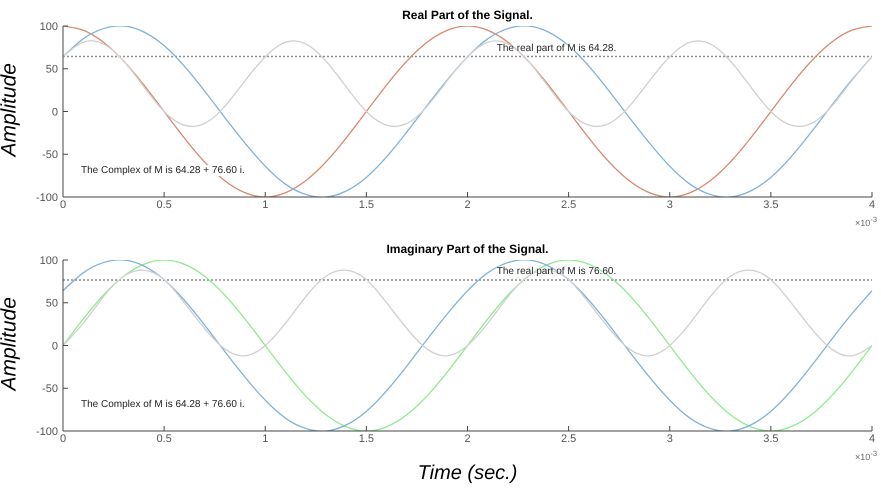 The image size is (881, 504). Describe the element at coordinates (556, 272) in the screenshot. I see `ref-line-label: The real part of M is 76.60.` at that location.